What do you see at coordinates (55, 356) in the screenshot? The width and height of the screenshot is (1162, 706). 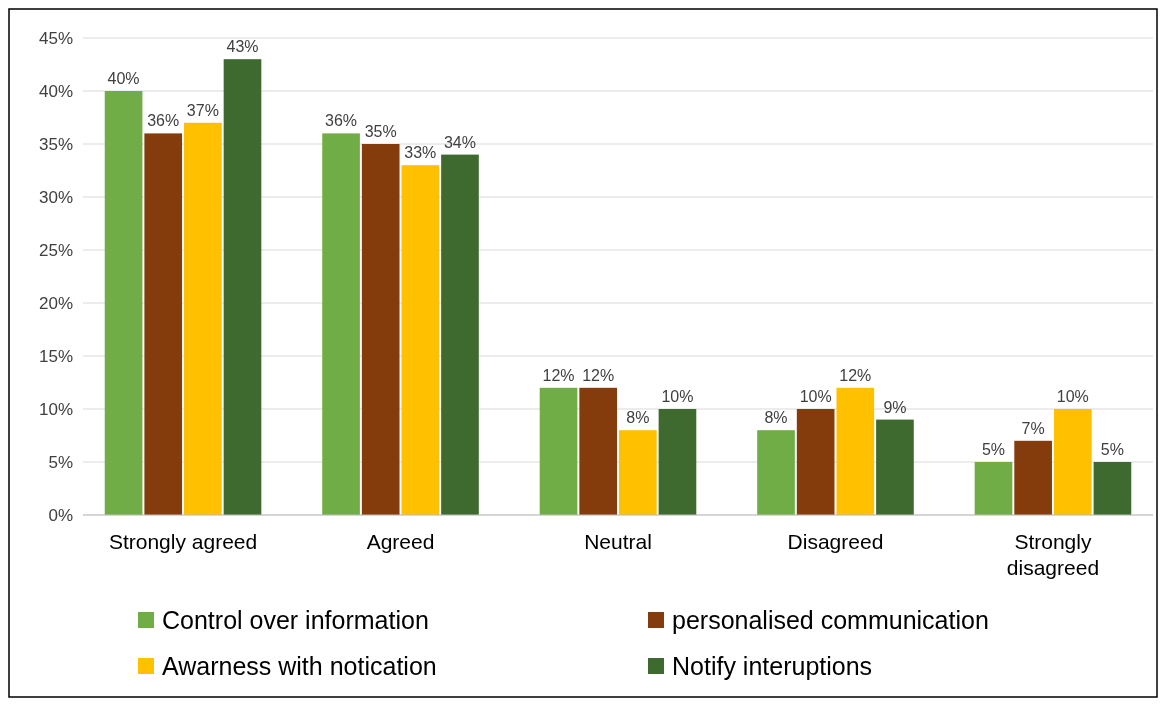 I see `y-tick-label: 15%` at bounding box center [55, 356].